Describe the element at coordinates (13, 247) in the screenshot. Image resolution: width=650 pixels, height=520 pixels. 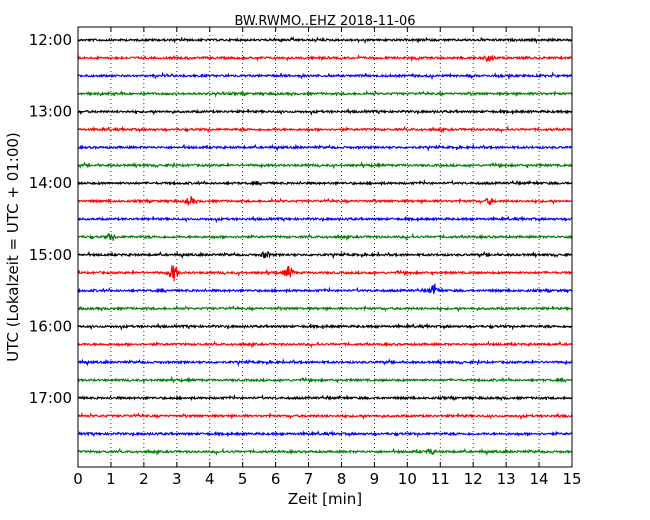
I see `y-axis-label: UTC (Lokalzeit = UTC + 01:00)` at that location.